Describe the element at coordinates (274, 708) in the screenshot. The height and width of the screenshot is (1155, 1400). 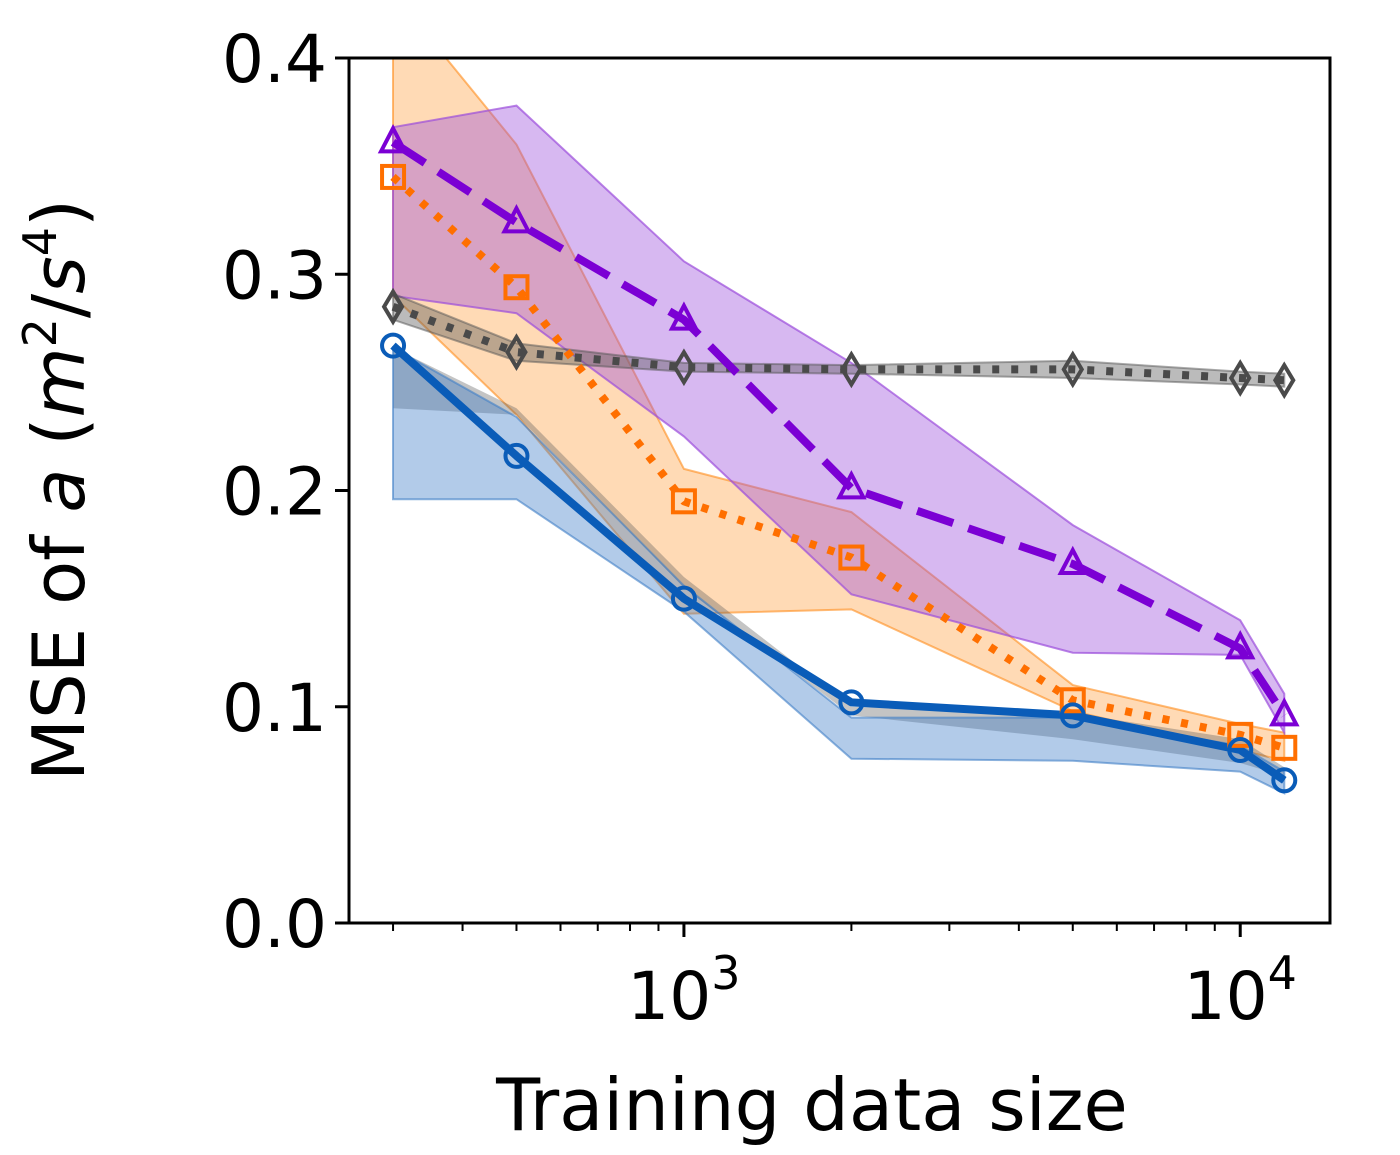
I see `y-tick-label-1: 0.1` at that location.